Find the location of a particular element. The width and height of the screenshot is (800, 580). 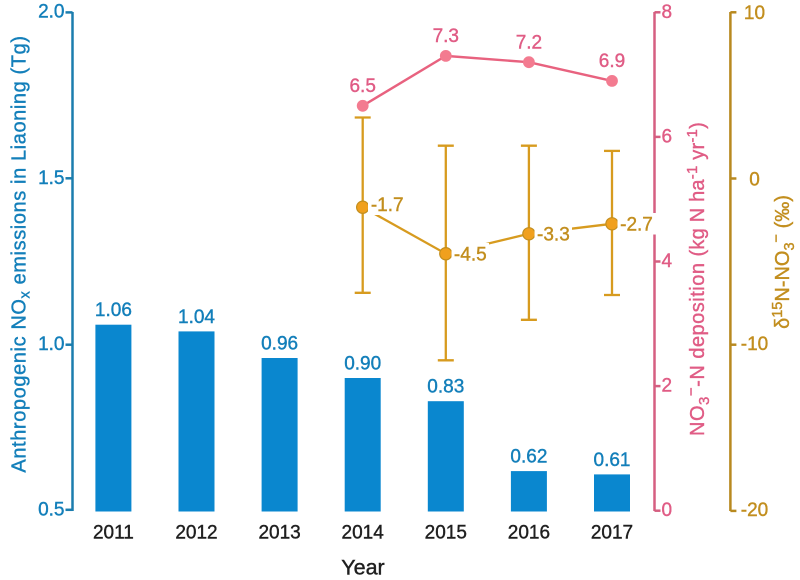

svg-text: 2015 is located at coordinates (446, 532).